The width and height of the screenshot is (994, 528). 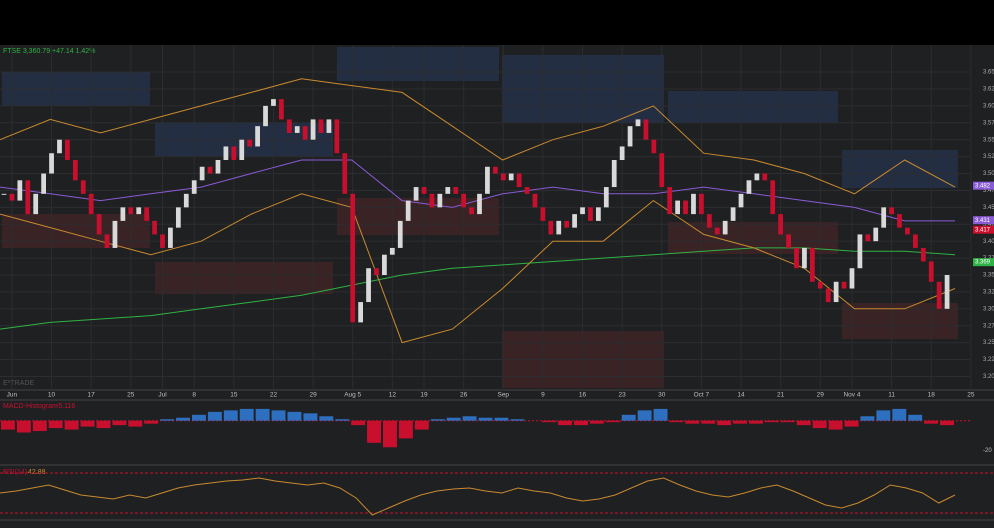 I want to click on x-tick-label: 15, so click(x=234, y=395).